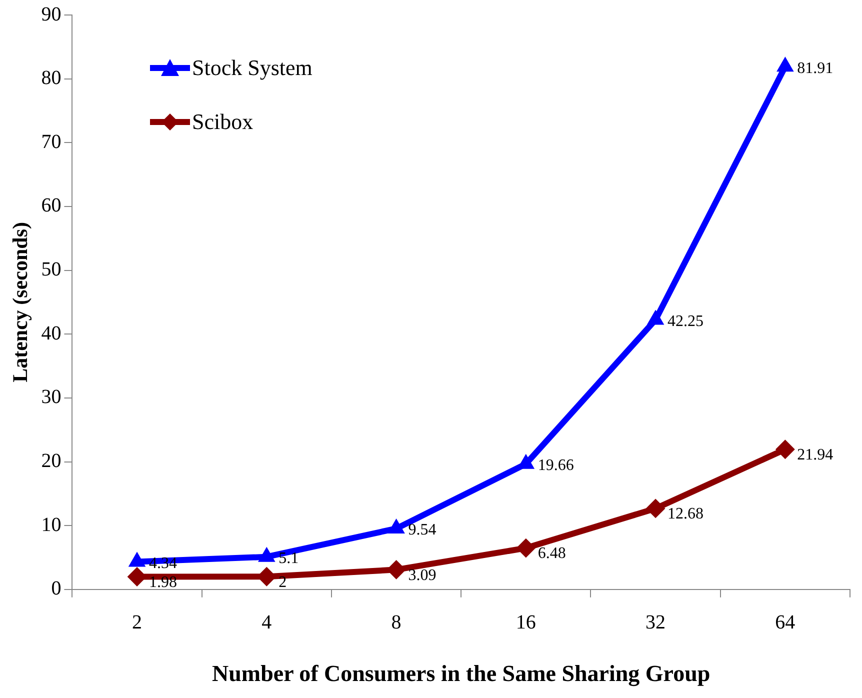  Describe the element at coordinates (396, 623) in the screenshot. I see `x-tick-label: 8` at that location.